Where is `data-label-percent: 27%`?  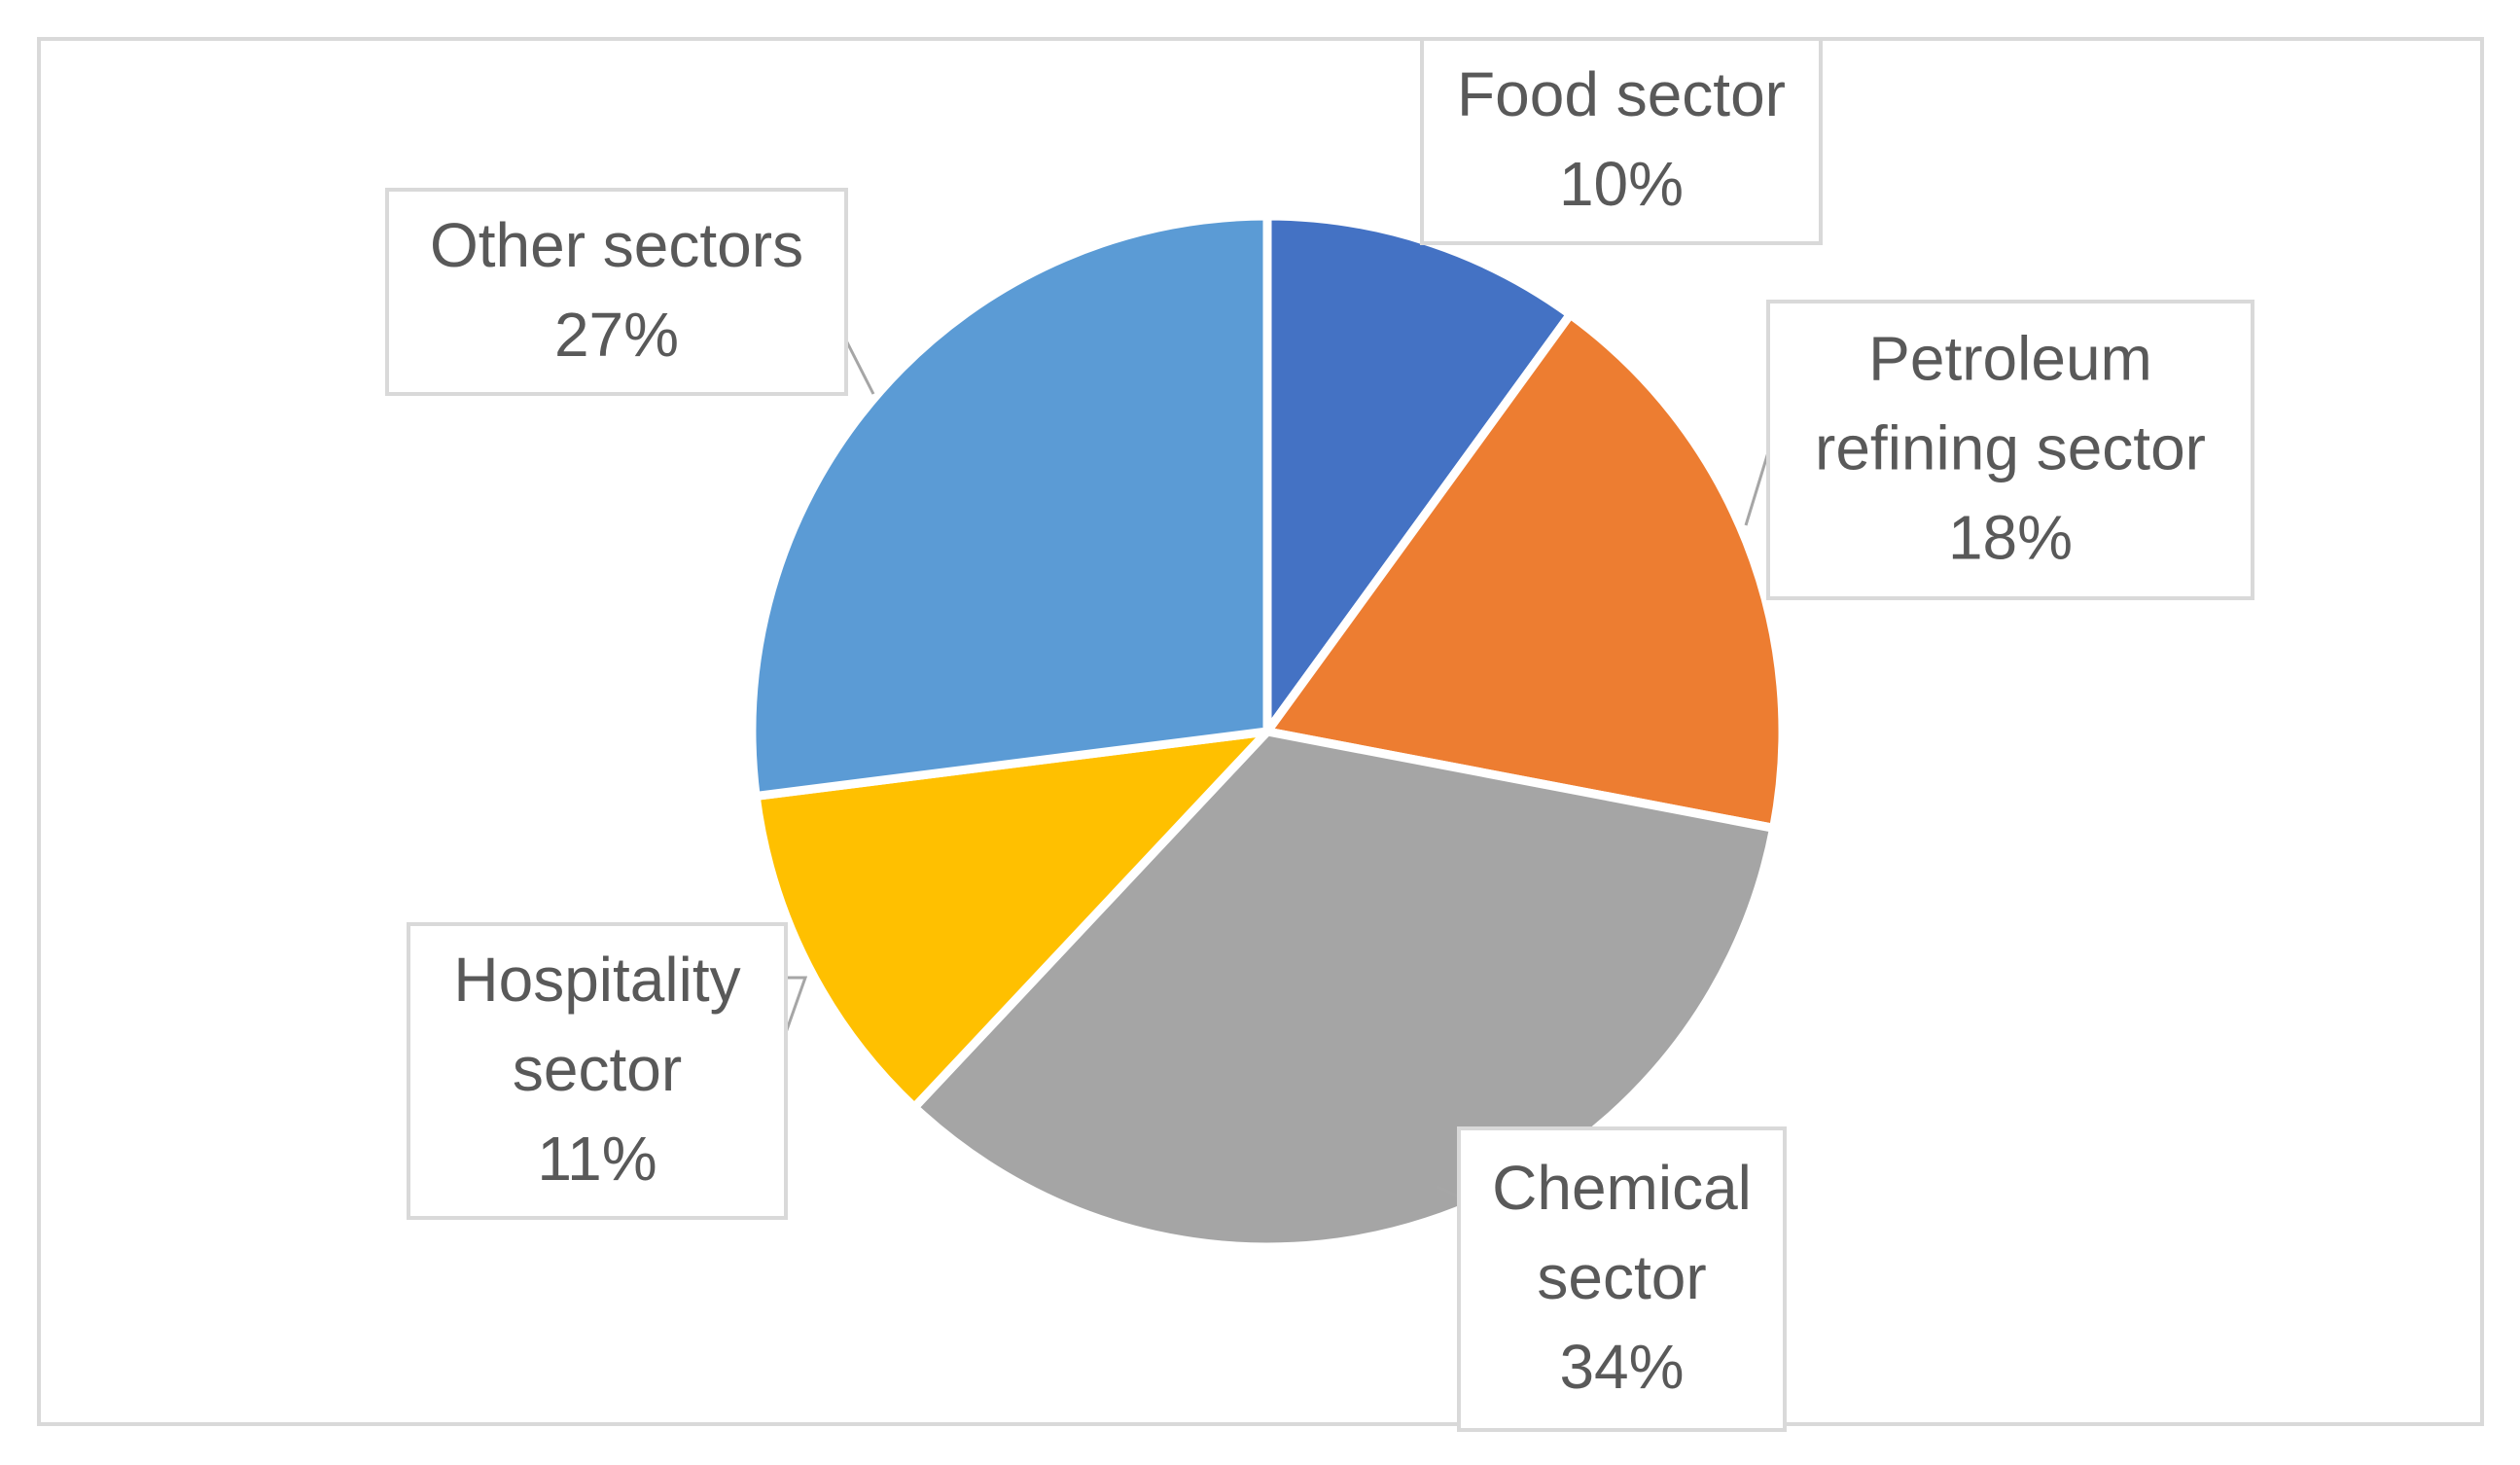
data-label-percent: 27% is located at coordinates (616, 335).